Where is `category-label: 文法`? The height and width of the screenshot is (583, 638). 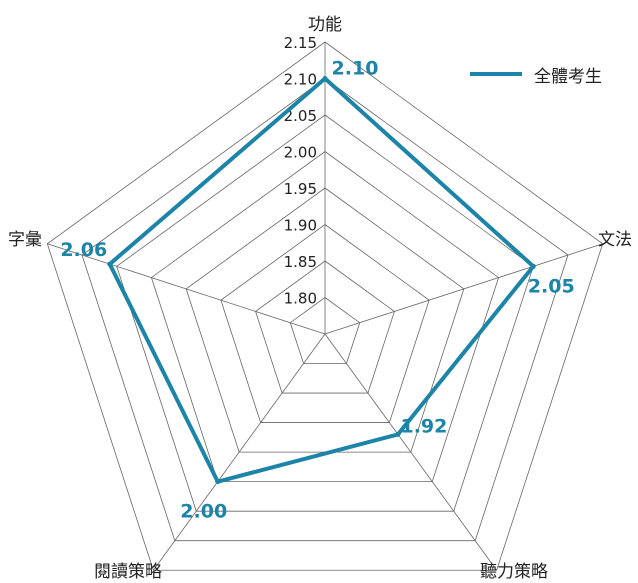 category-label: 文法 is located at coordinates (615, 240).